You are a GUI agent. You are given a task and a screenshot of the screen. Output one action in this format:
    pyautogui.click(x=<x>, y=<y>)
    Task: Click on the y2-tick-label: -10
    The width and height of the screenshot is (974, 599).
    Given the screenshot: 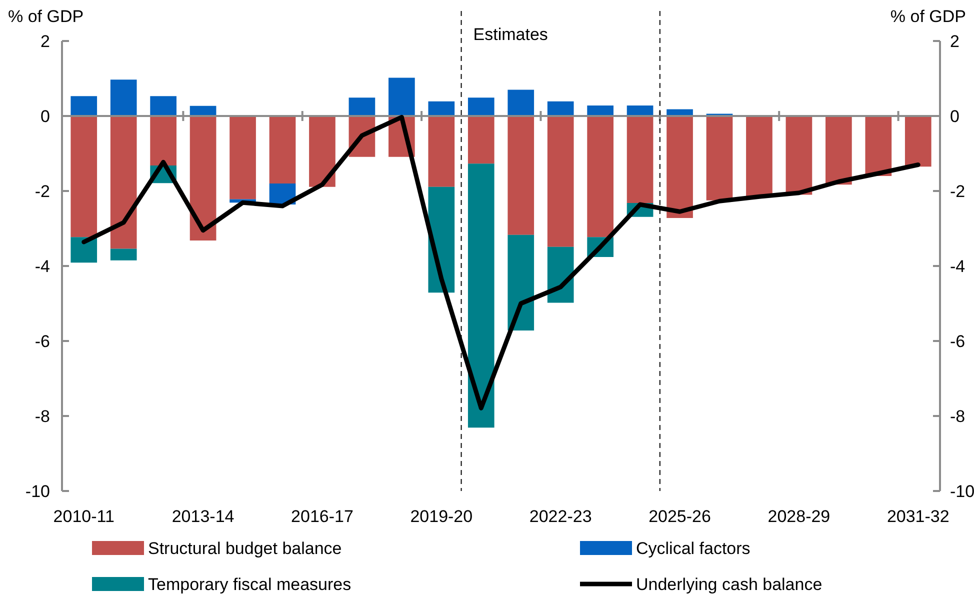 What is the action you would take?
    pyautogui.click(x=962, y=491)
    